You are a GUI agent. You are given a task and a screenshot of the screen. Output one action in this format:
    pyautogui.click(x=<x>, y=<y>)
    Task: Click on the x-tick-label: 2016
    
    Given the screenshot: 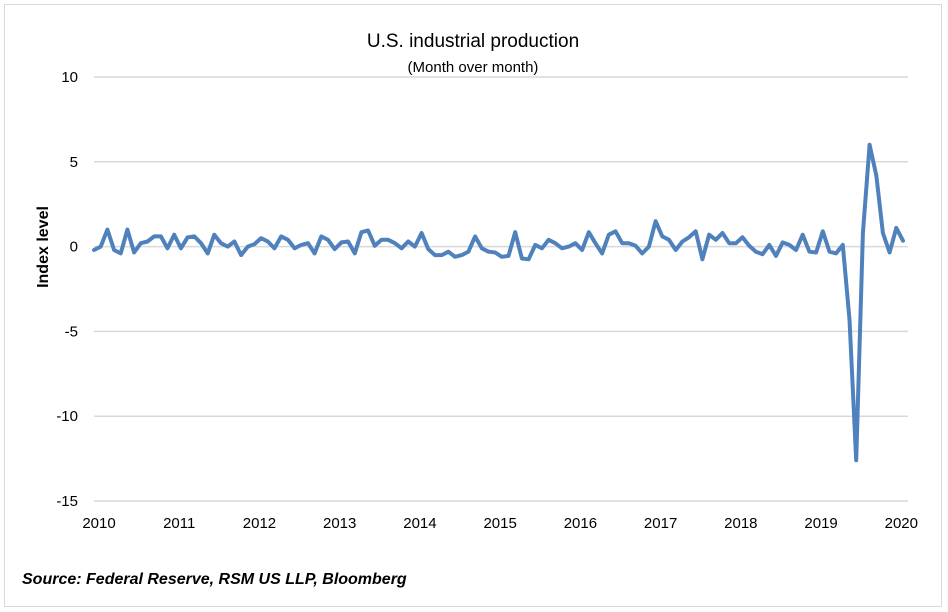 What is the action you would take?
    pyautogui.click(x=580, y=523)
    